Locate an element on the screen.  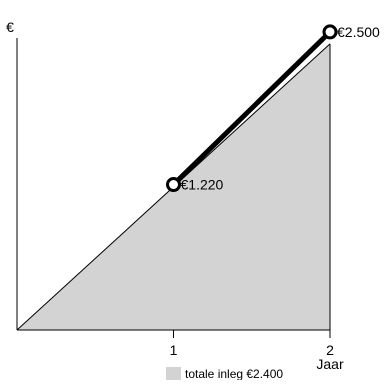
y-axis-label: € is located at coordinates (10, 27).